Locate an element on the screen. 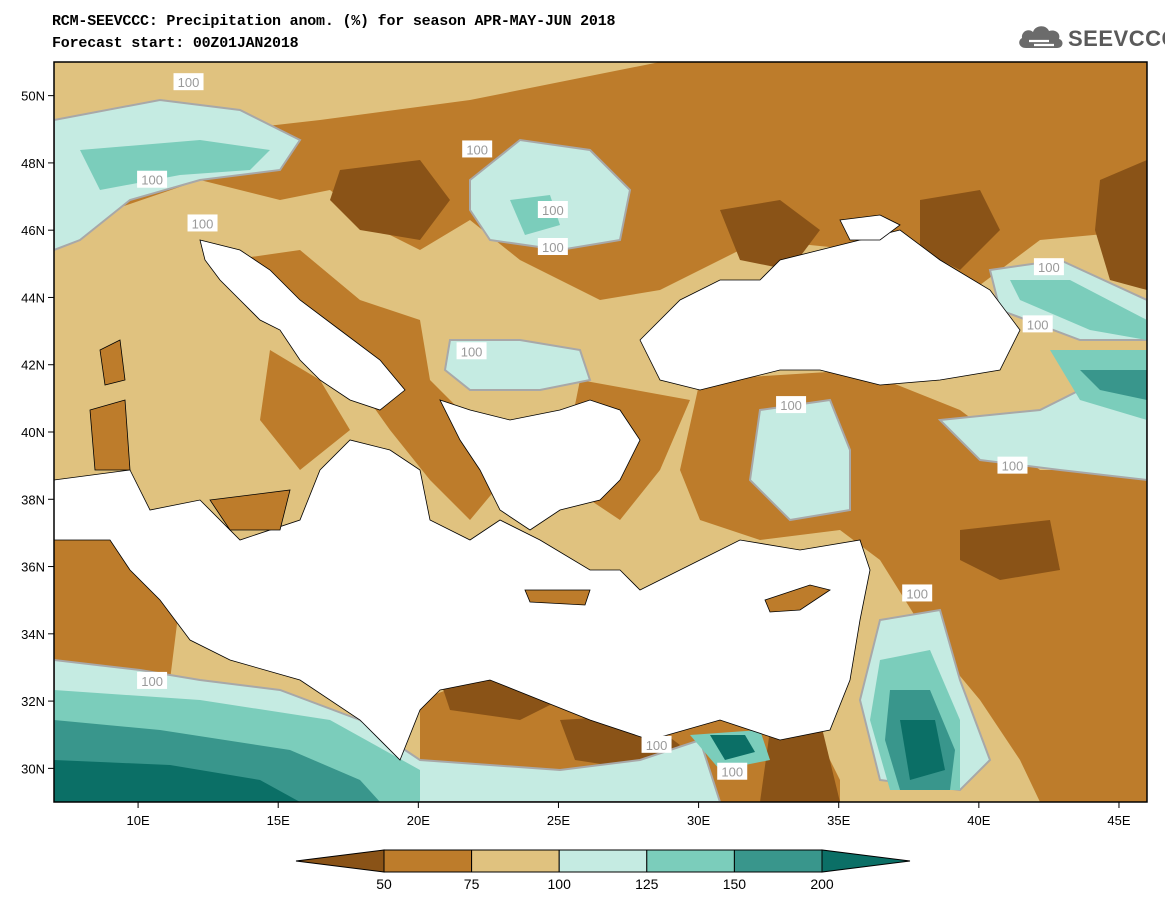 The image size is (1165, 907). aegean-sea is located at coordinates (540, 465).